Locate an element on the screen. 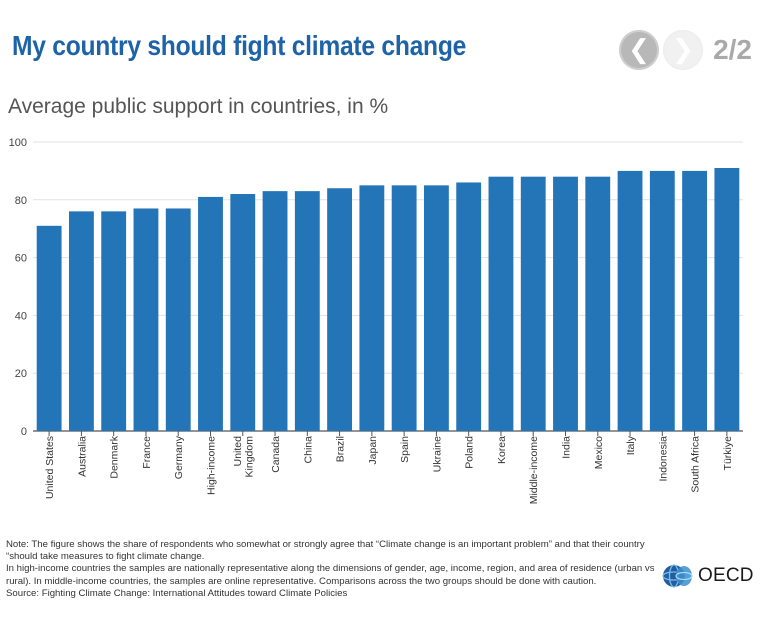 The image size is (766, 621). page-title: My country should fight climate change is located at coordinates (239, 45).